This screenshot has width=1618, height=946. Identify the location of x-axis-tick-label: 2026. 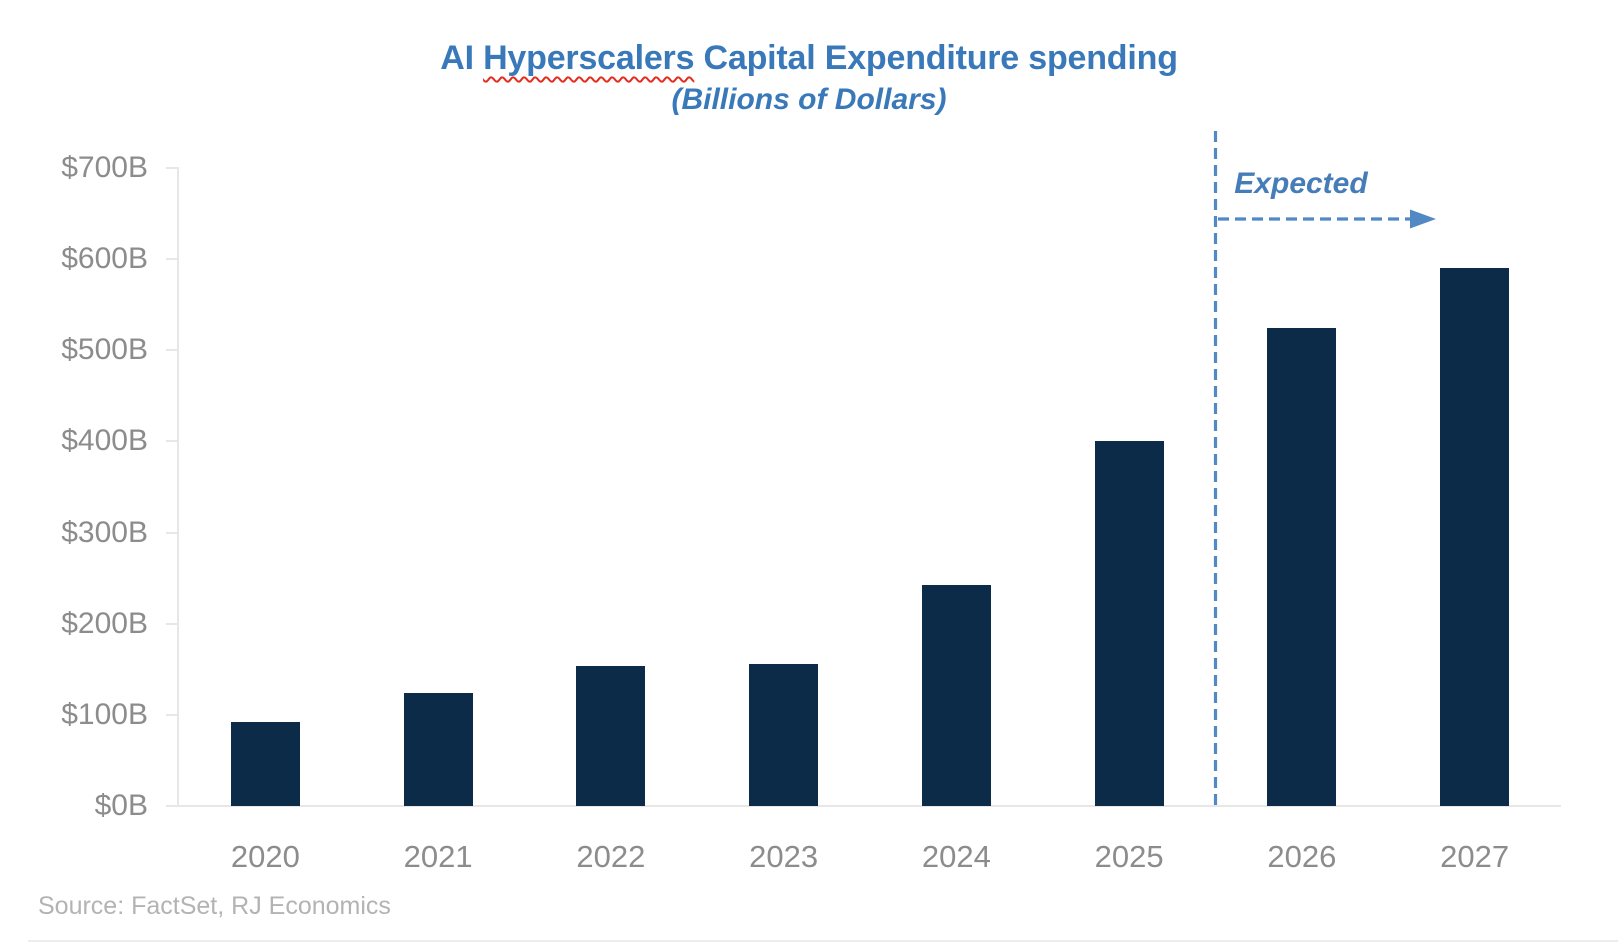
(1302, 856).